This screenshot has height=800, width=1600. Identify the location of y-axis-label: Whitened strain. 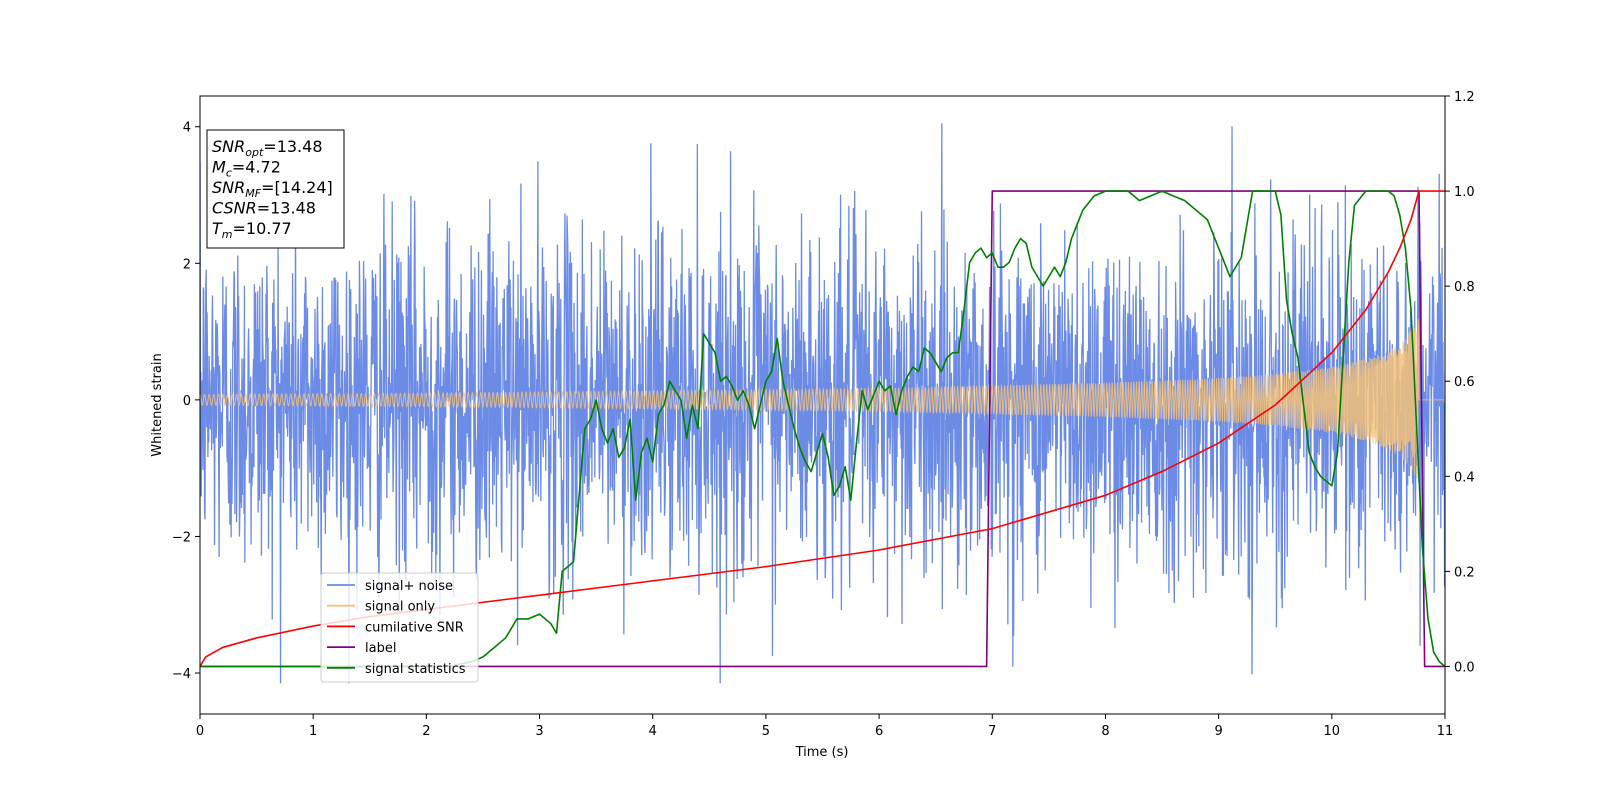
(157, 404).